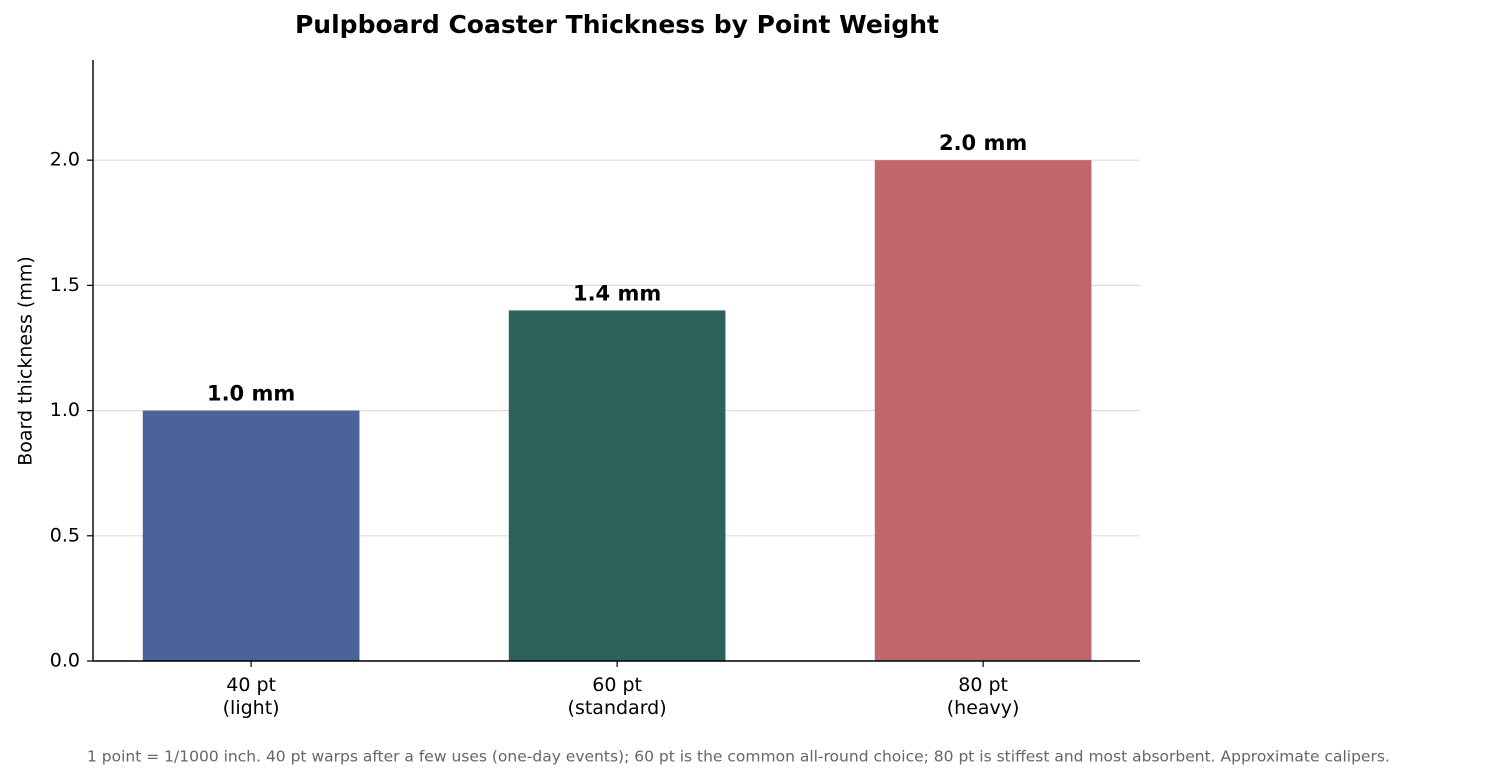 This screenshot has height=781, width=1497. What do you see at coordinates (65, 661) in the screenshot?
I see `y-tick-label: 0.0` at bounding box center [65, 661].